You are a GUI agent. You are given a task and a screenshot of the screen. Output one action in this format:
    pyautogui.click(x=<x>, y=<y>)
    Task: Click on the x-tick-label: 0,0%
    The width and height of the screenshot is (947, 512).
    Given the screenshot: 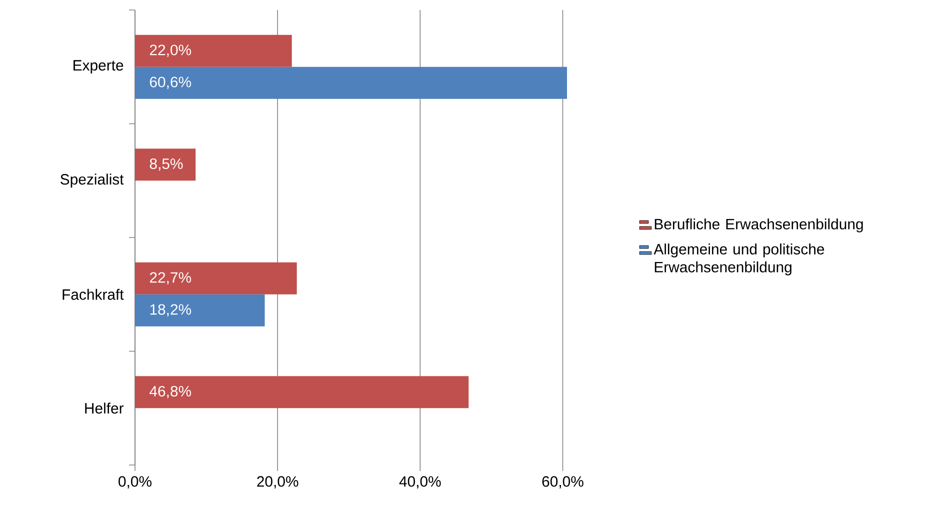 What is the action you would take?
    pyautogui.click(x=135, y=482)
    